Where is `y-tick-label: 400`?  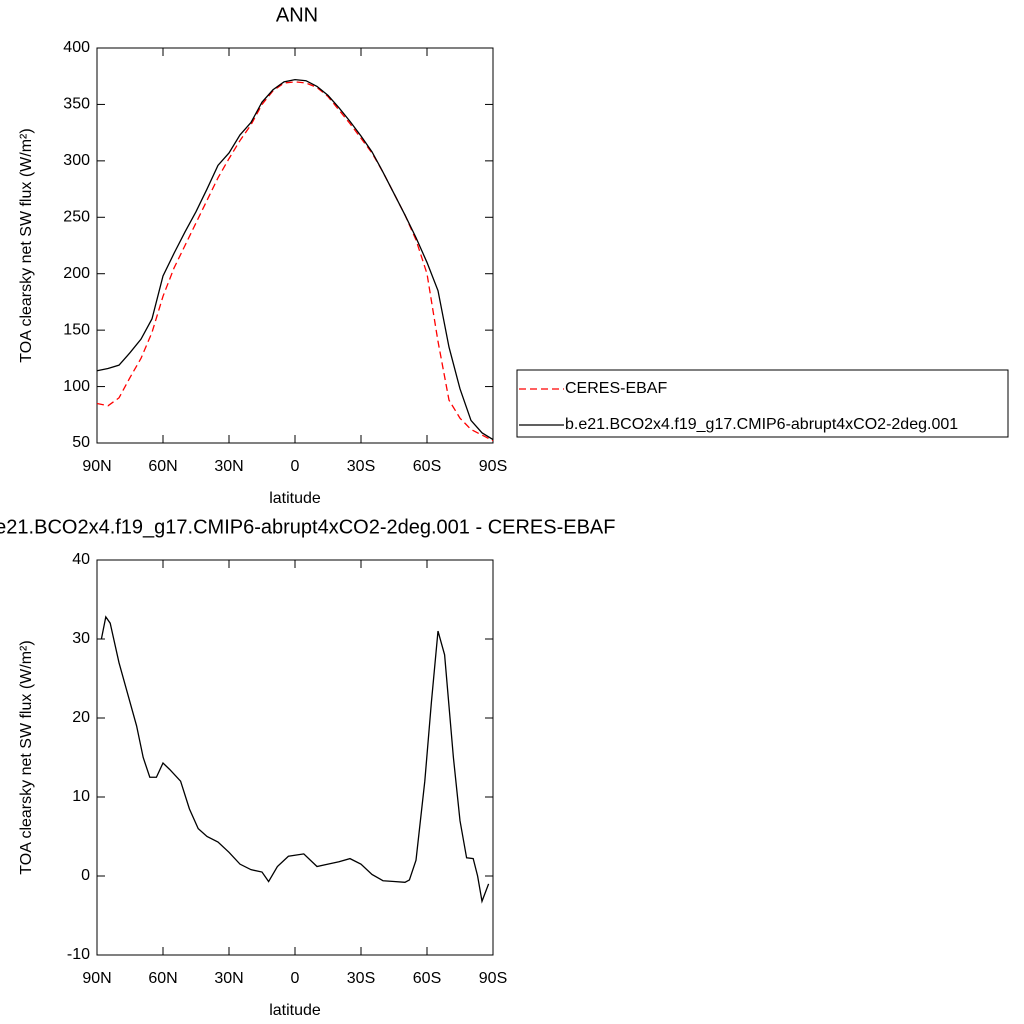
y-tick-label: 400 is located at coordinates (76, 47).